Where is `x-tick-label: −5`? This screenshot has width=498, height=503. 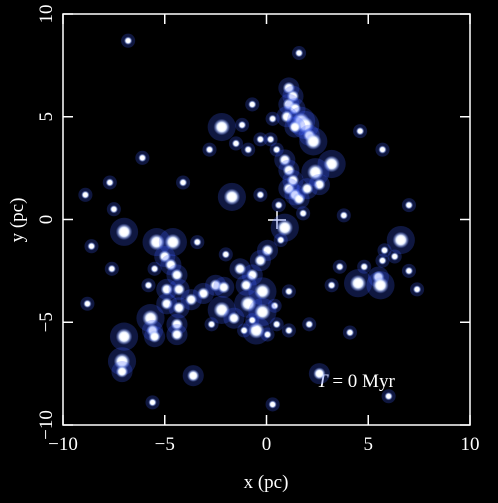
x-tick-label: −5 is located at coordinates (165, 444).